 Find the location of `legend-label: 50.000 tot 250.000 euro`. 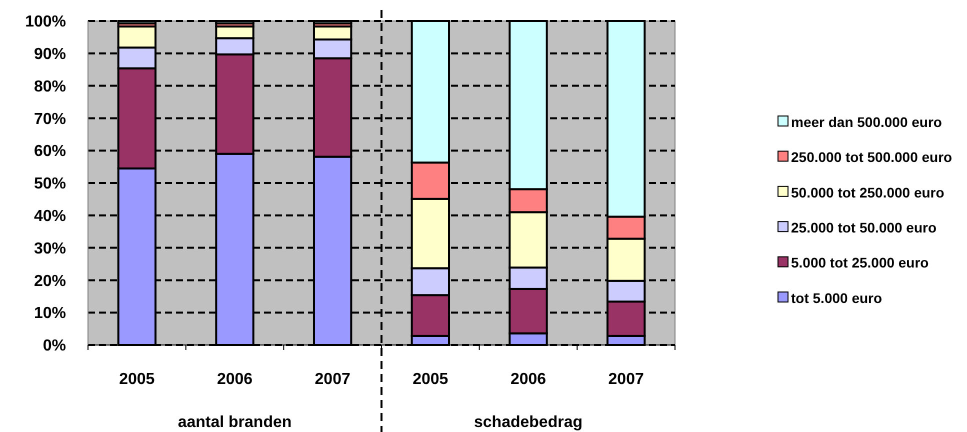

legend-label: 50.000 tot 250.000 euro is located at coordinates (867, 192).